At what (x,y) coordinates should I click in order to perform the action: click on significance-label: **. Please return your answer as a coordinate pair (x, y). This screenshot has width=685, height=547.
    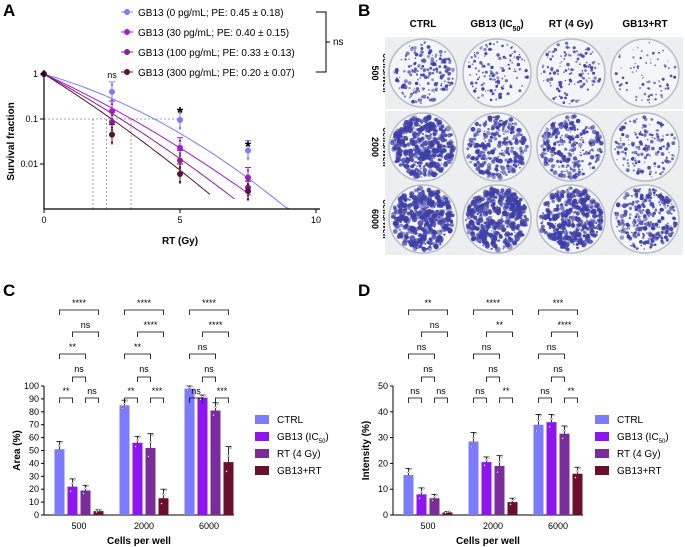
    Looking at the image, I should click on (428, 303).